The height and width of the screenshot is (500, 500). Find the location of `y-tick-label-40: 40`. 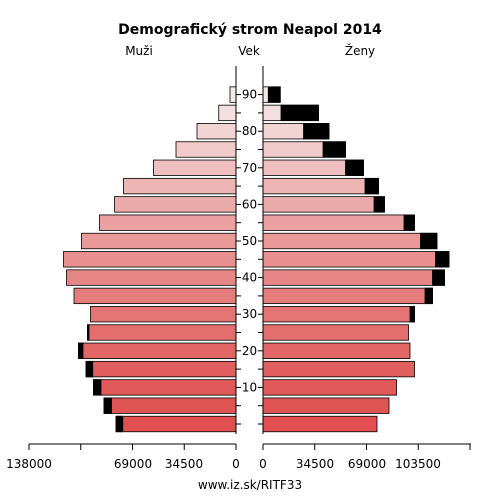

y-tick-label-40: 40 is located at coordinates (249, 278).